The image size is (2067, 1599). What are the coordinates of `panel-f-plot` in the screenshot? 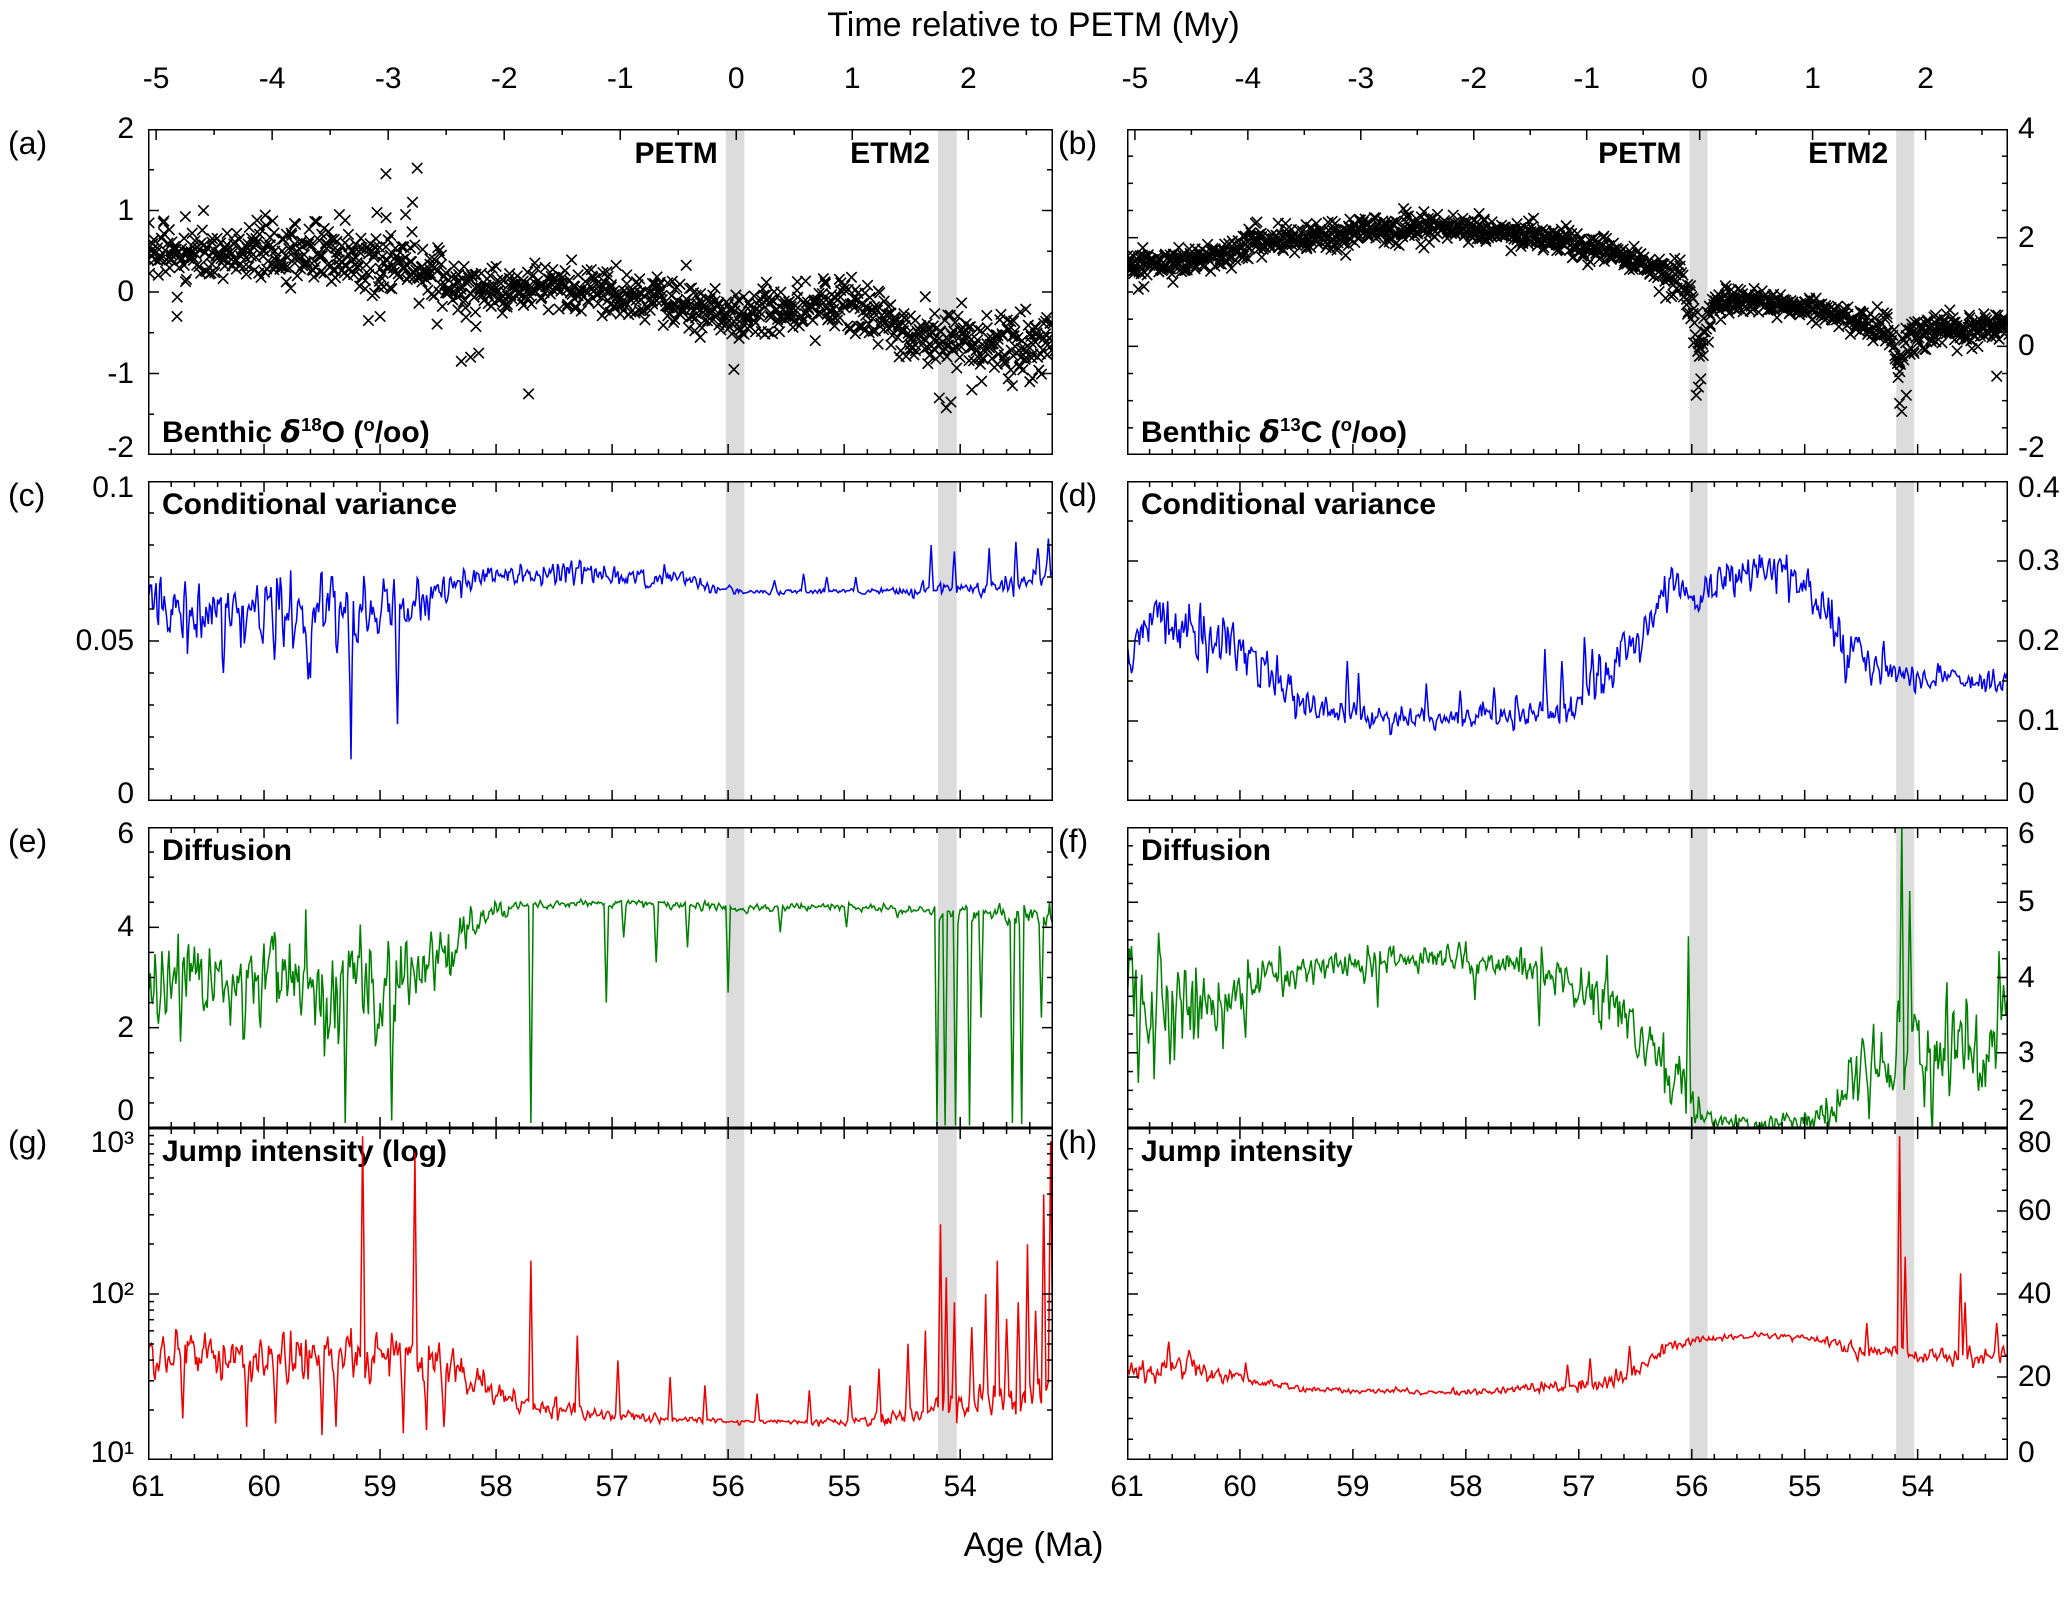 It's located at (1567, 977).